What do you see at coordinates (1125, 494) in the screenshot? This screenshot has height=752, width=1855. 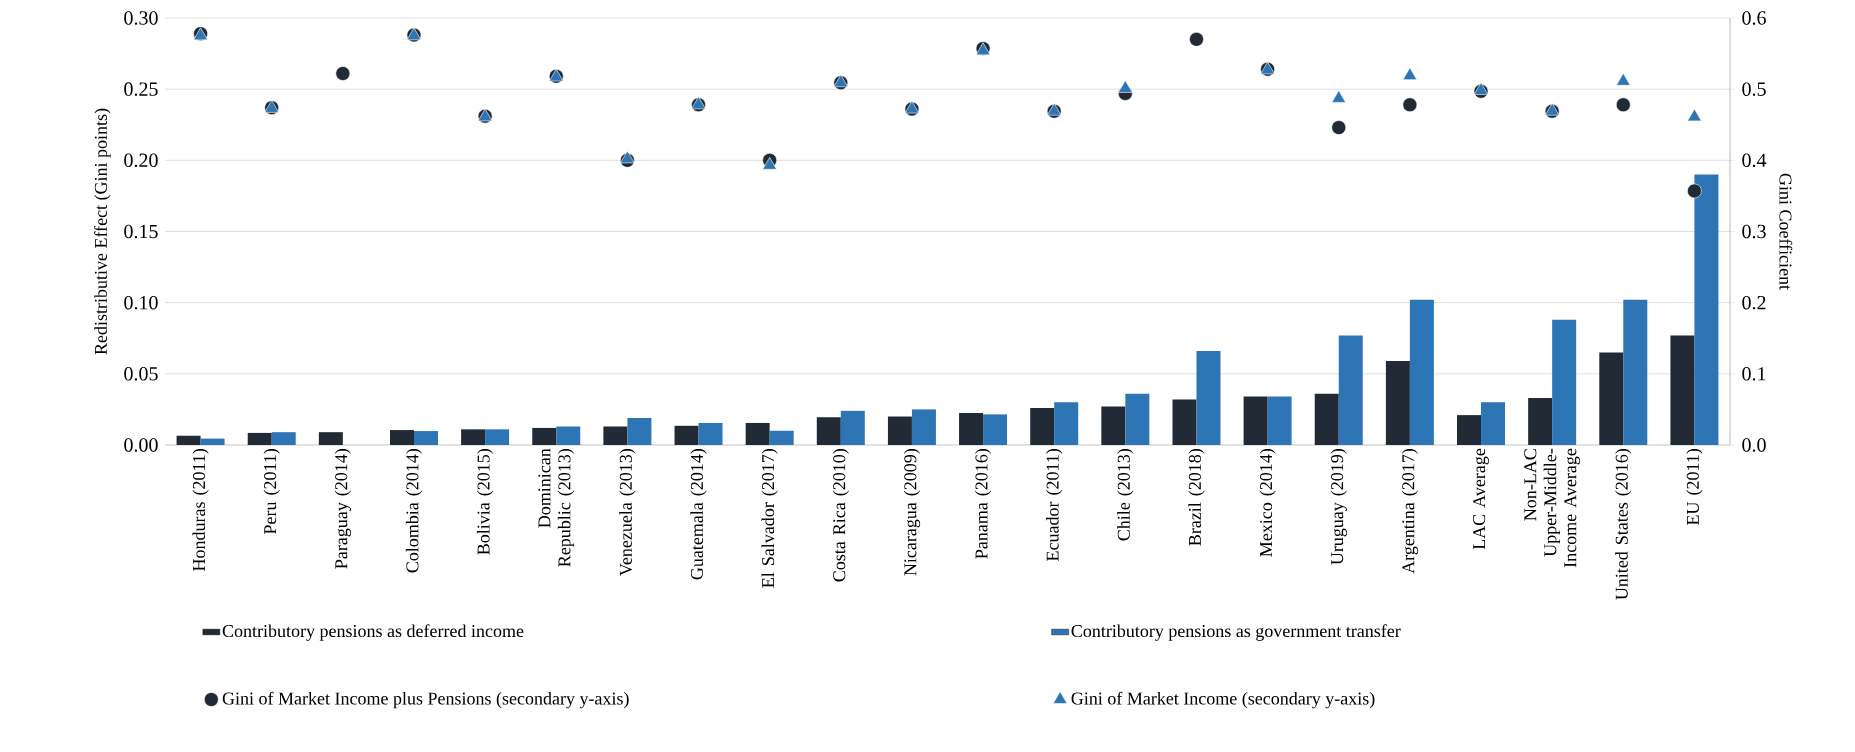 I see `x-tick-label: Chile (2013)` at bounding box center [1125, 494].